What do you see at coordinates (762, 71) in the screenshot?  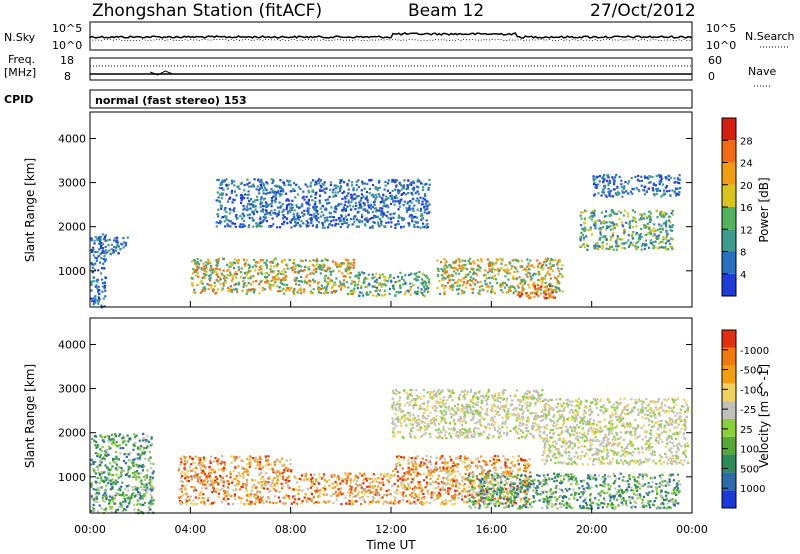 I see `nave-label: Nave` at bounding box center [762, 71].